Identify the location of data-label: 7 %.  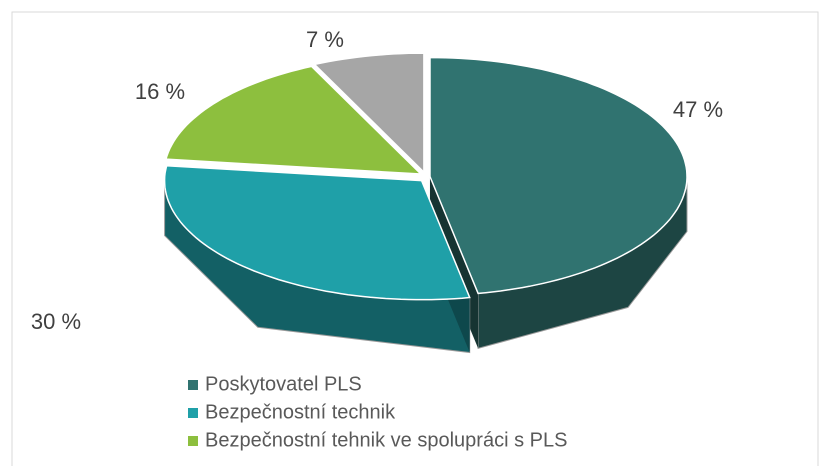
(325, 39).